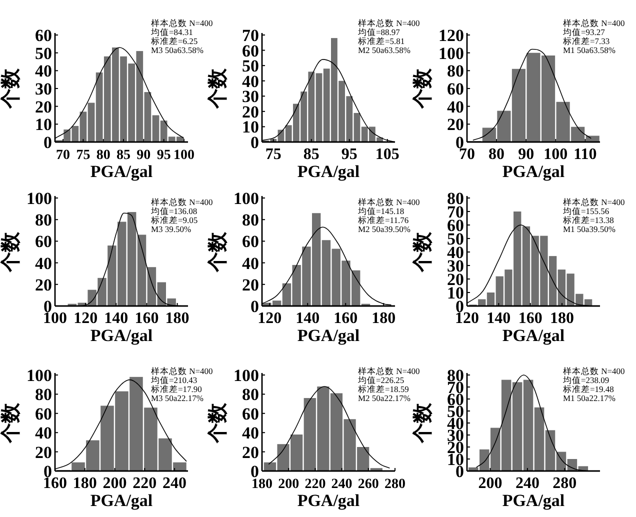  I want to click on x-tick-label: 70, so click(63, 155).